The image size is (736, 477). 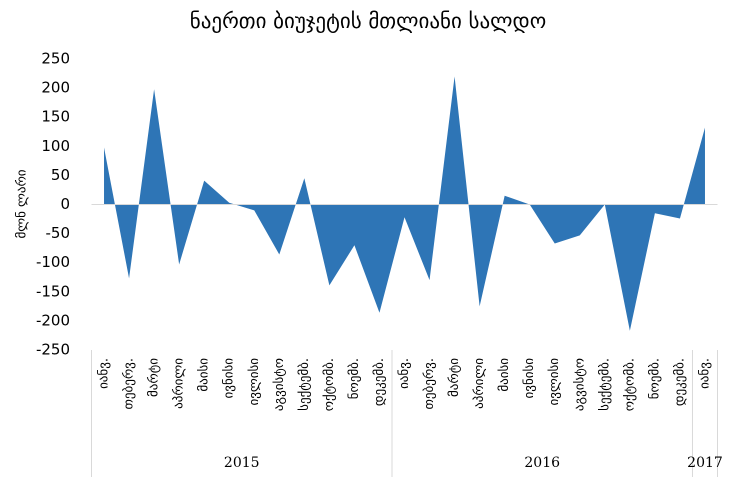 What do you see at coordinates (55, 117) in the screenshot?
I see `y-tick-label: 150` at bounding box center [55, 117].